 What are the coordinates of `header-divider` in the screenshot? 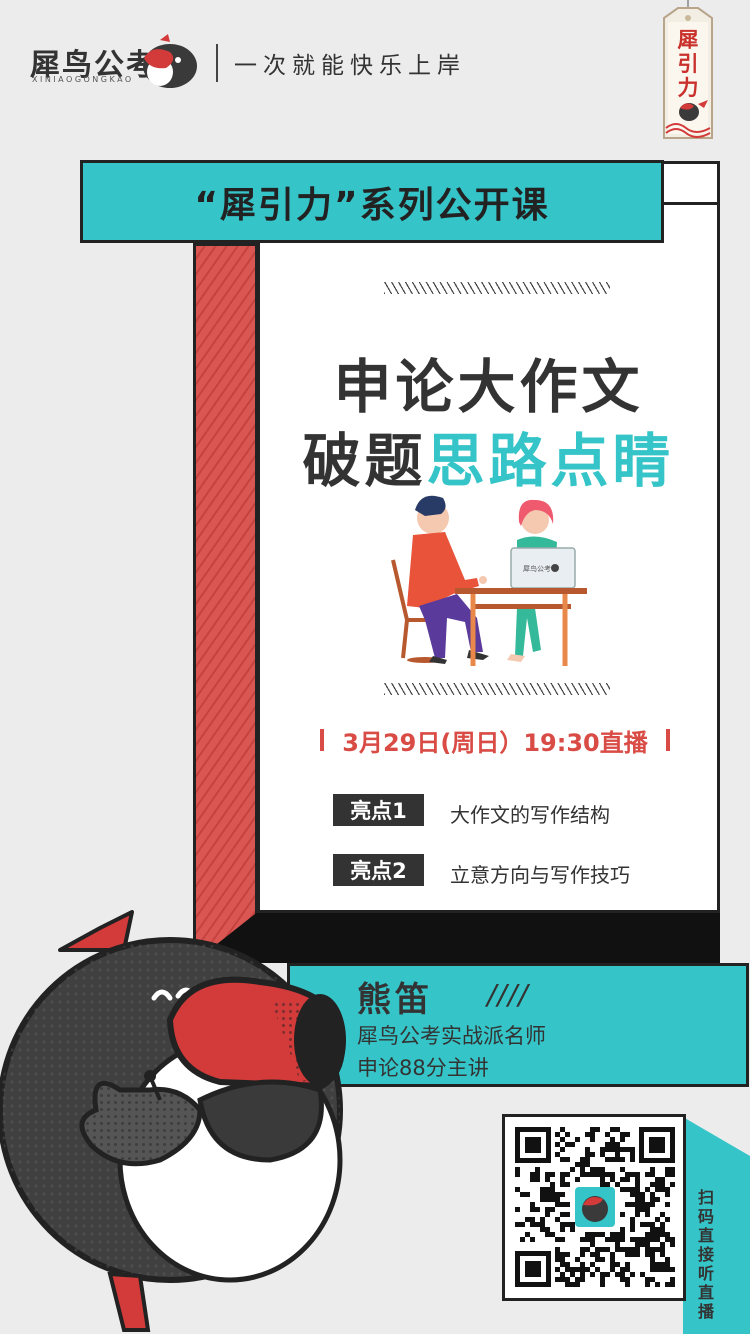 It's located at (217, 63).